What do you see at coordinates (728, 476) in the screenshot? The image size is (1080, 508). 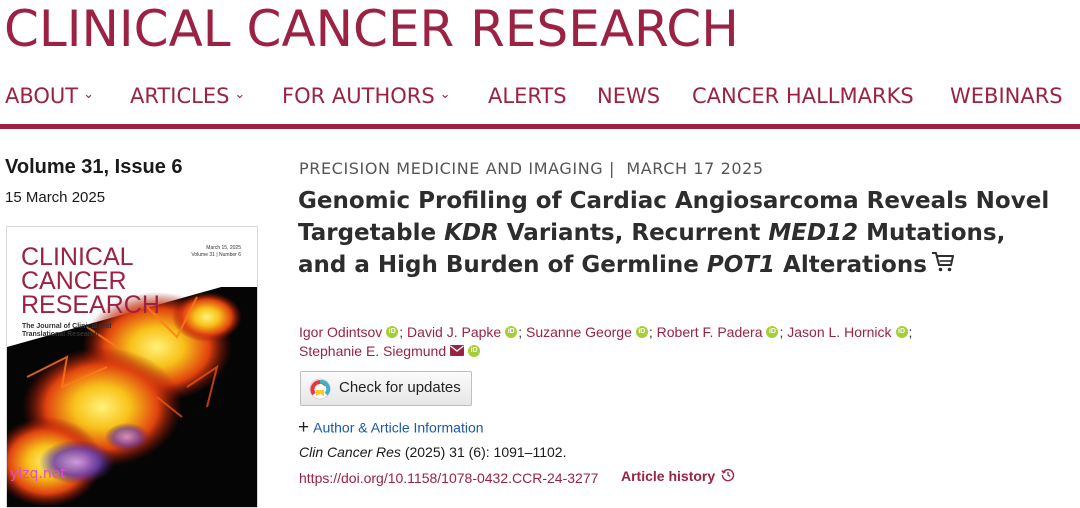 I see `history-clock-icon` at bounding box center [728, 476].